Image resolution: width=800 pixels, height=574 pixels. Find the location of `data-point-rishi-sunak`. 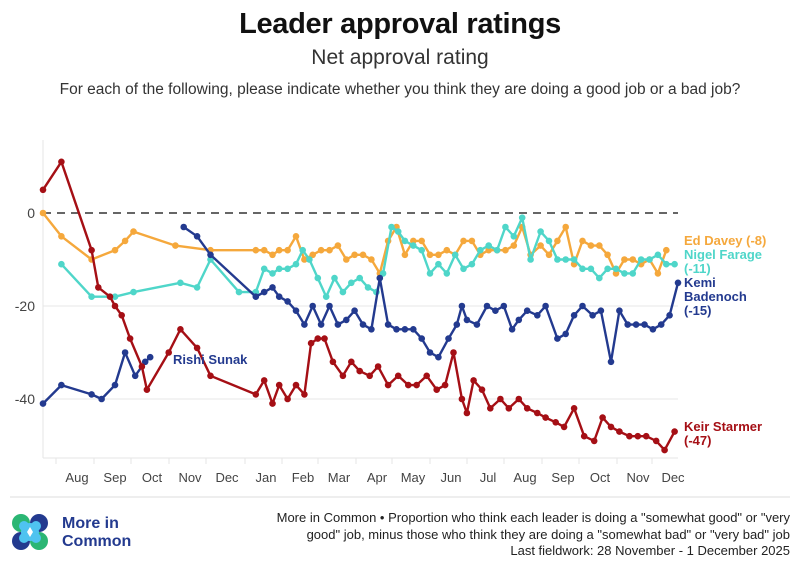

data-point-rishi-sunak is located at coordinates (61, 385).